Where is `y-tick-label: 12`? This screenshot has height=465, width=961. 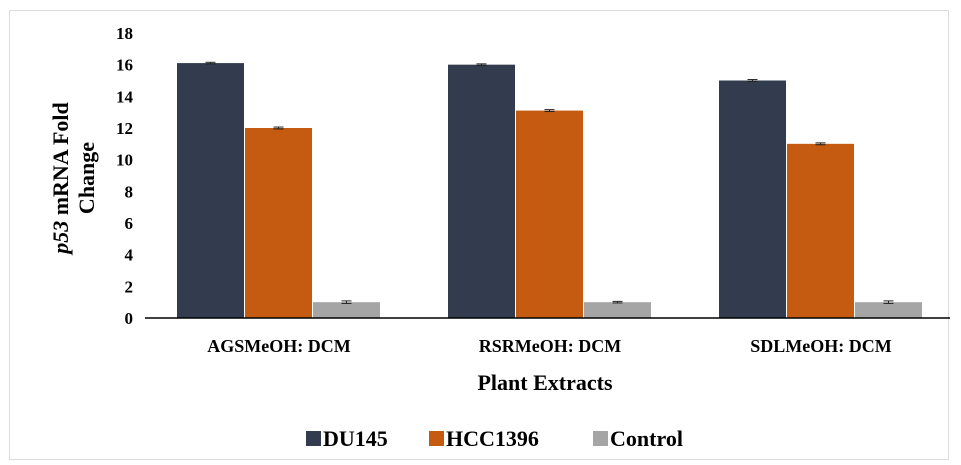
y-tick-label: 12 is located at coordinates (124, 128).